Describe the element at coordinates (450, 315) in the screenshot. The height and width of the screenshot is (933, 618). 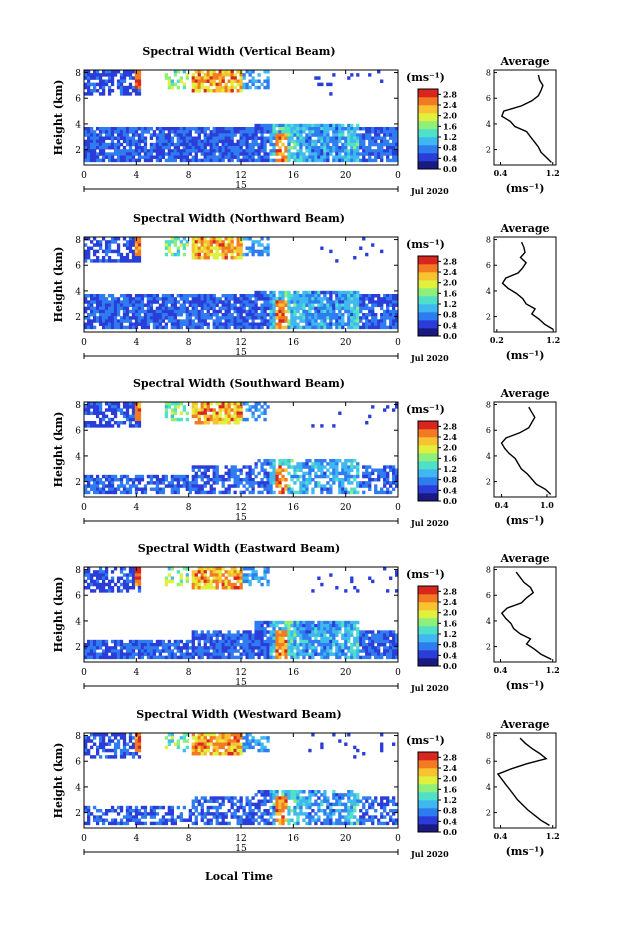
I see `colorbar-tick-label: 0.8` at that location.